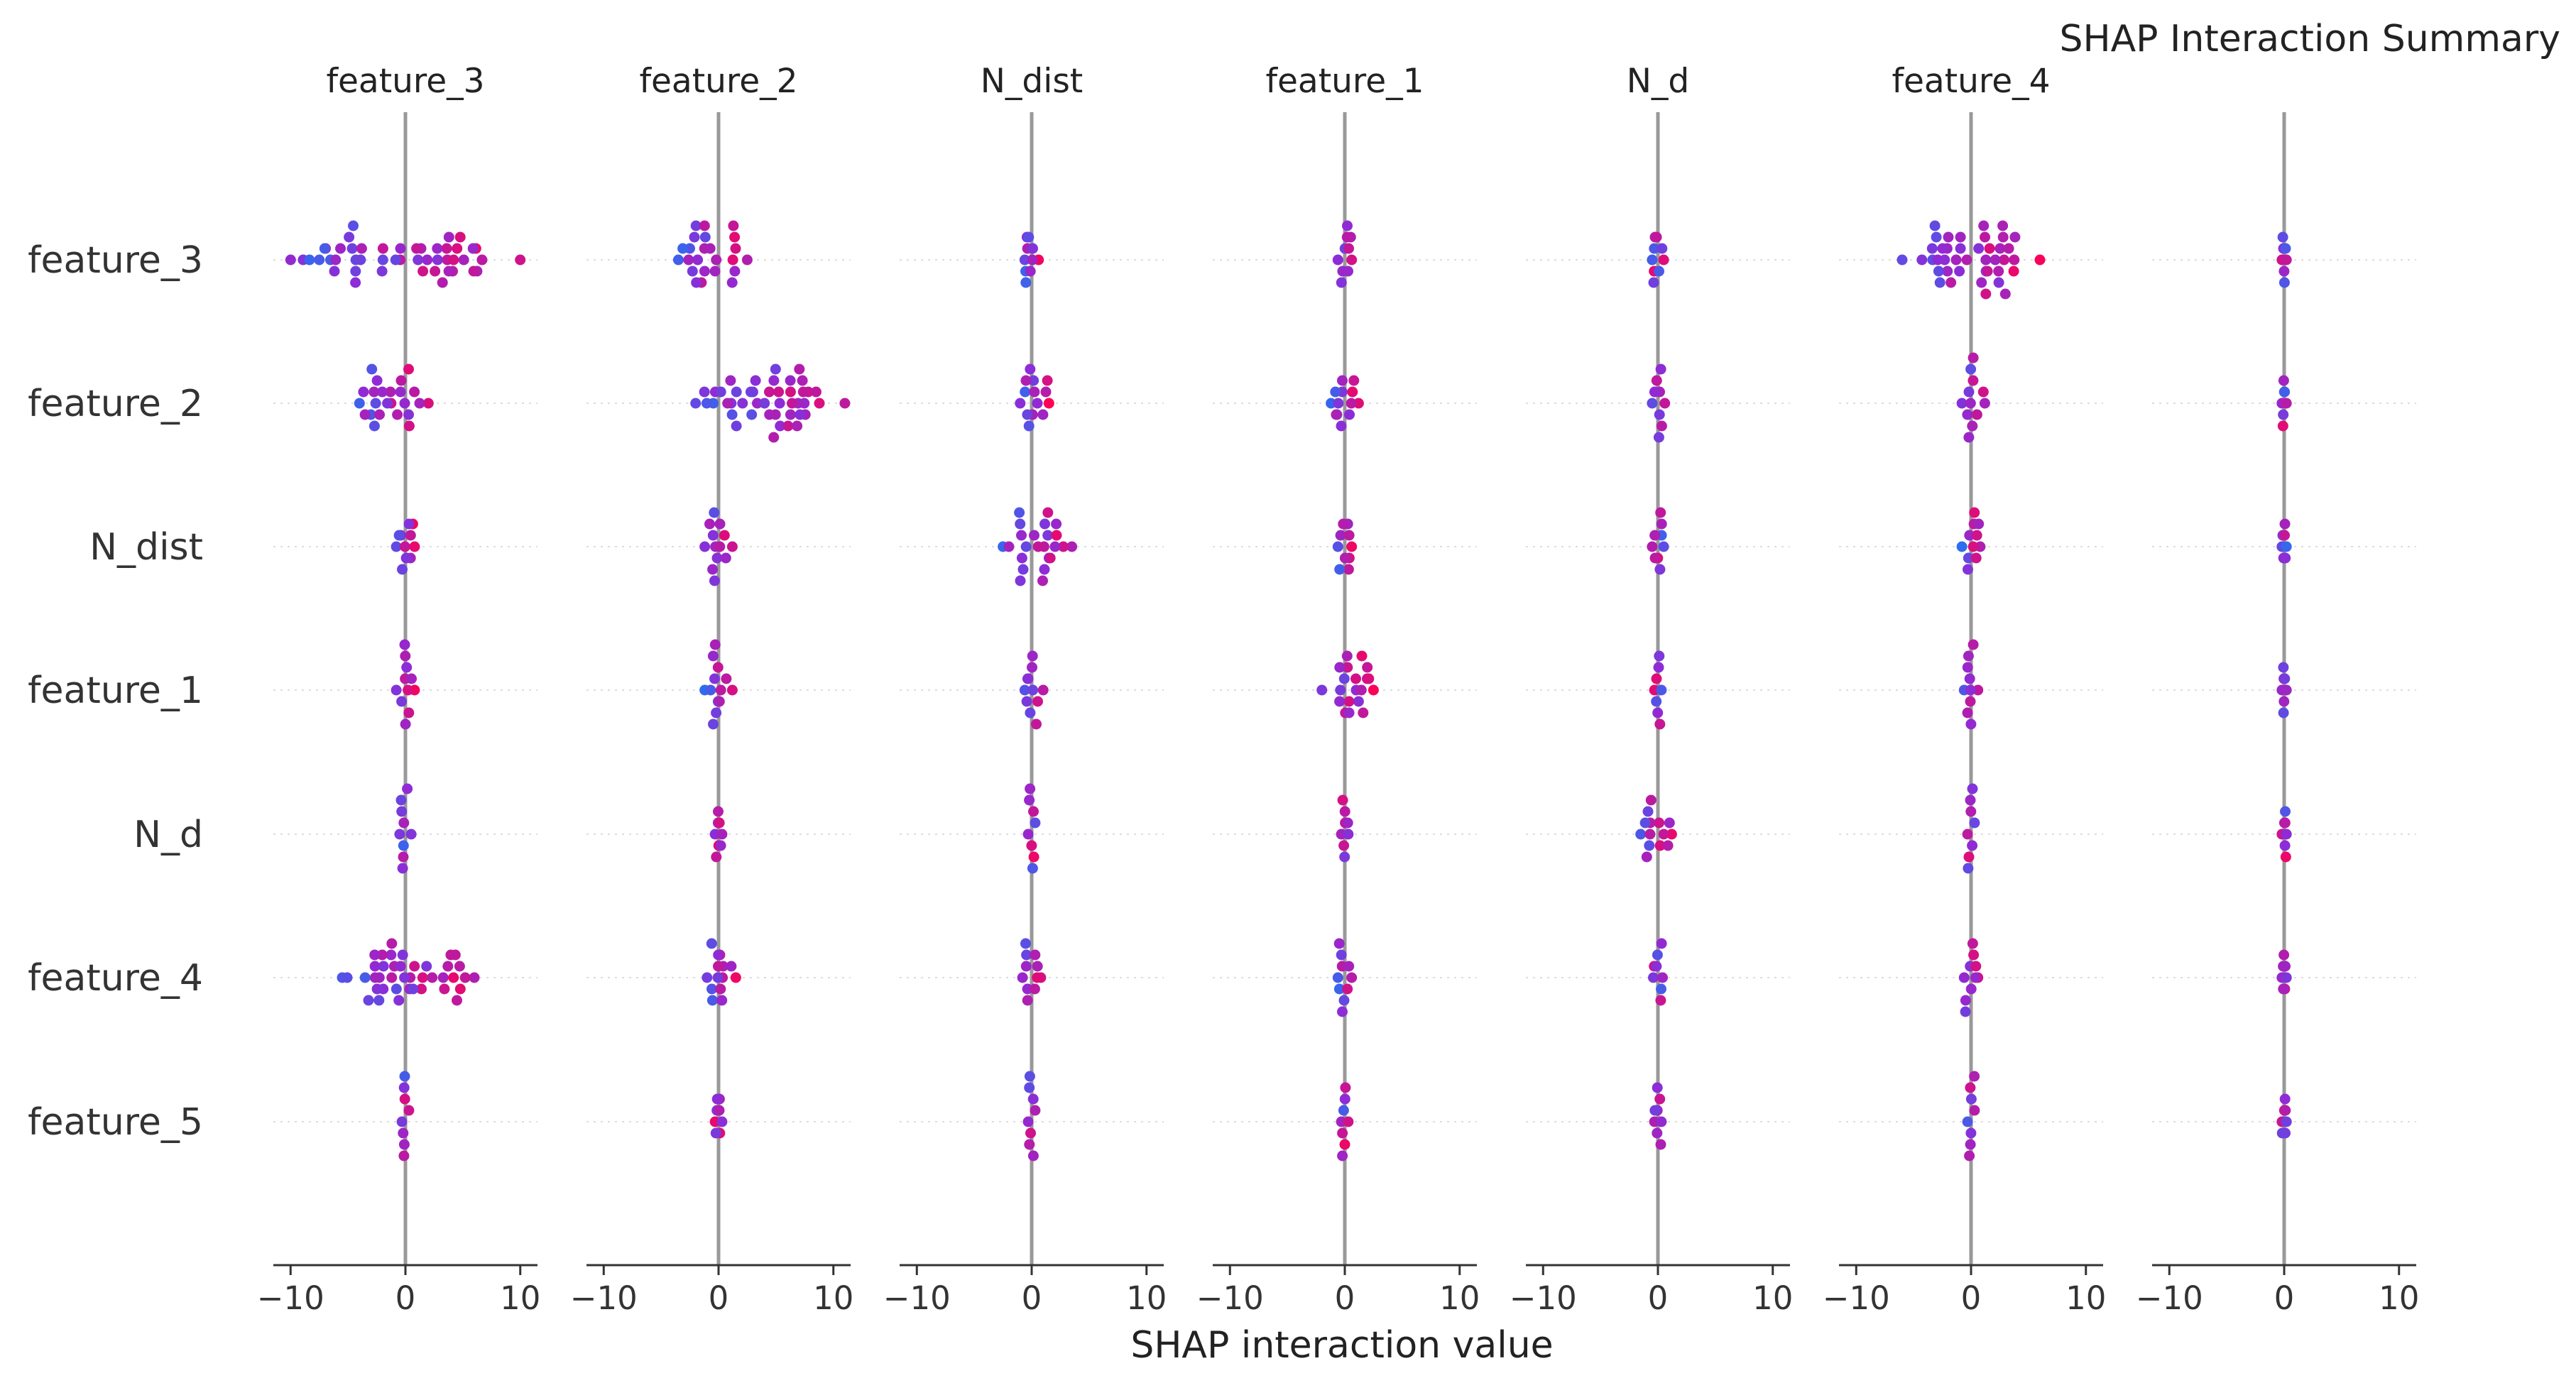 The height and width of the screenshot is (1383, 2576). What do you see at coordinates (1032, 82) in the screenshot?
I see `panel-title: N_dist` at bounding box center [1032, 82].